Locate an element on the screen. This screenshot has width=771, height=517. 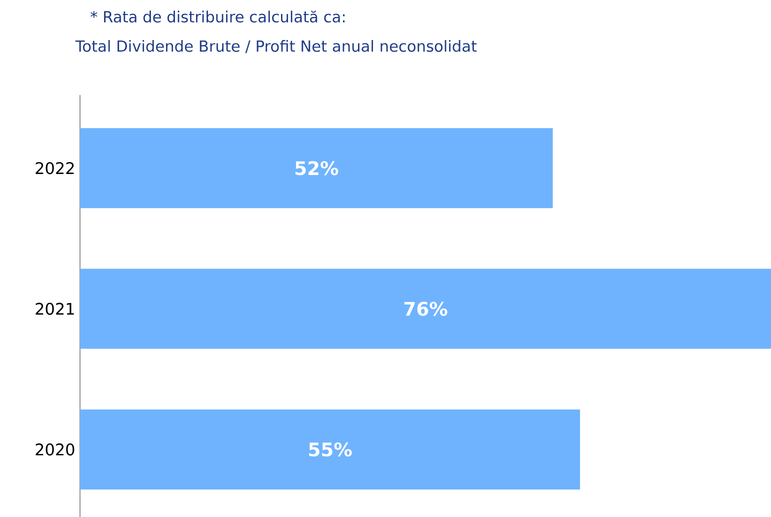
data-label: 76% is located at coordinates (426, 309).